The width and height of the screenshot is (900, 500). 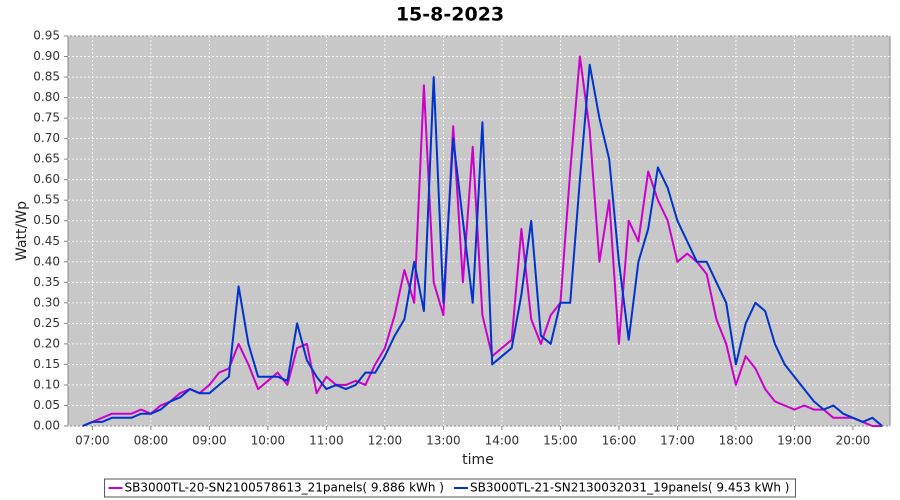 What do you see at coordinates (46, 97) in the screenshot?
I see `y-tick-label: 0.80` at bounding box center [46, 97].